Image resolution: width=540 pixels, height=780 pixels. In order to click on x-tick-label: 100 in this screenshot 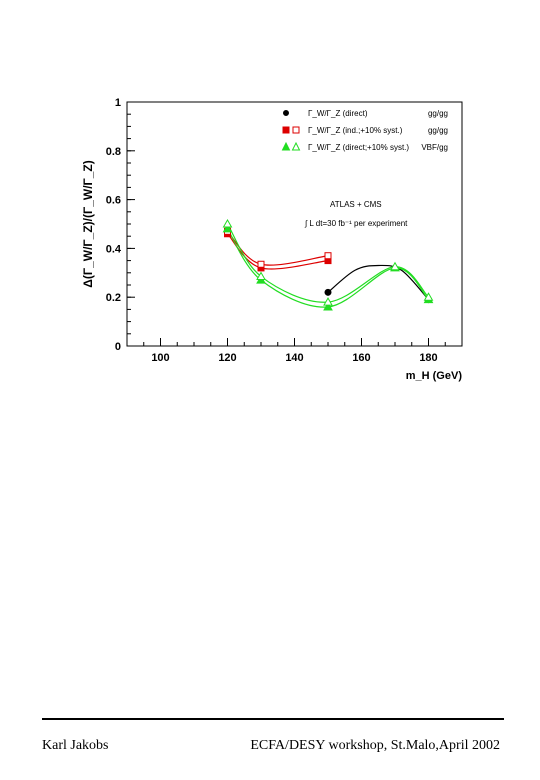, I will do `click(160, 358)`.